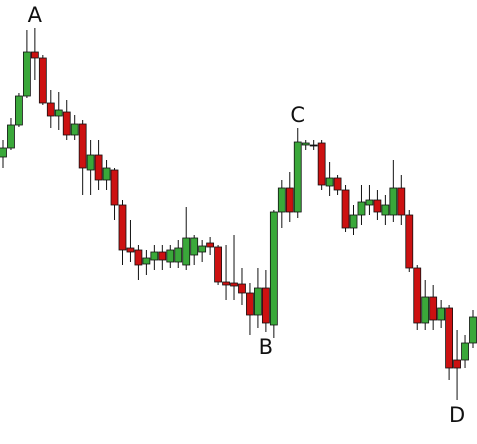 This screenshot has height=444, width=477. Describe the element at coordinates (457, 415) in the screenshot. I see `annotation: D` at that location.